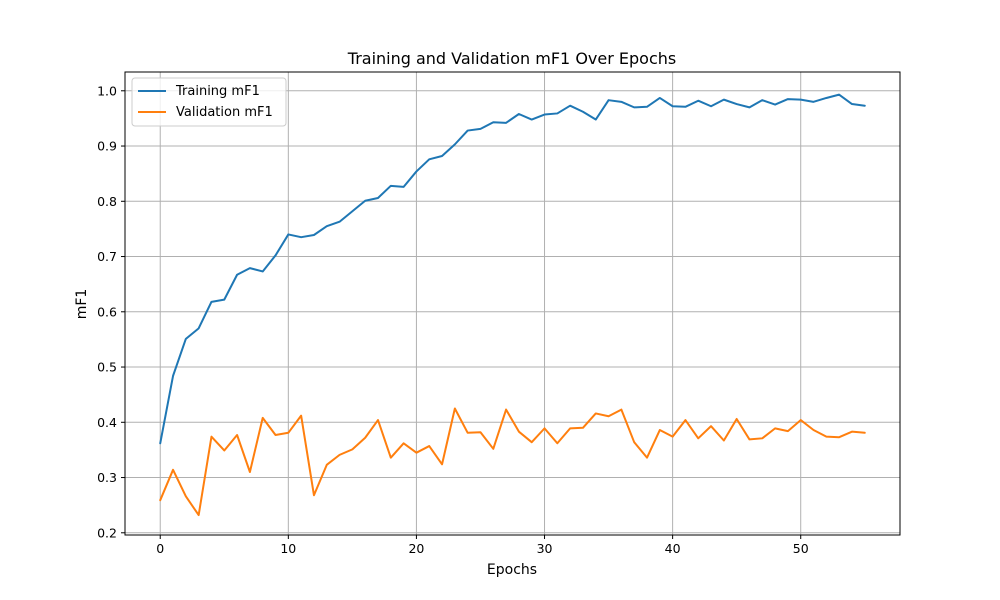 This screenshot has height=600, width=1000. I want to click on x-tick-label: 0, so click(160, 548).